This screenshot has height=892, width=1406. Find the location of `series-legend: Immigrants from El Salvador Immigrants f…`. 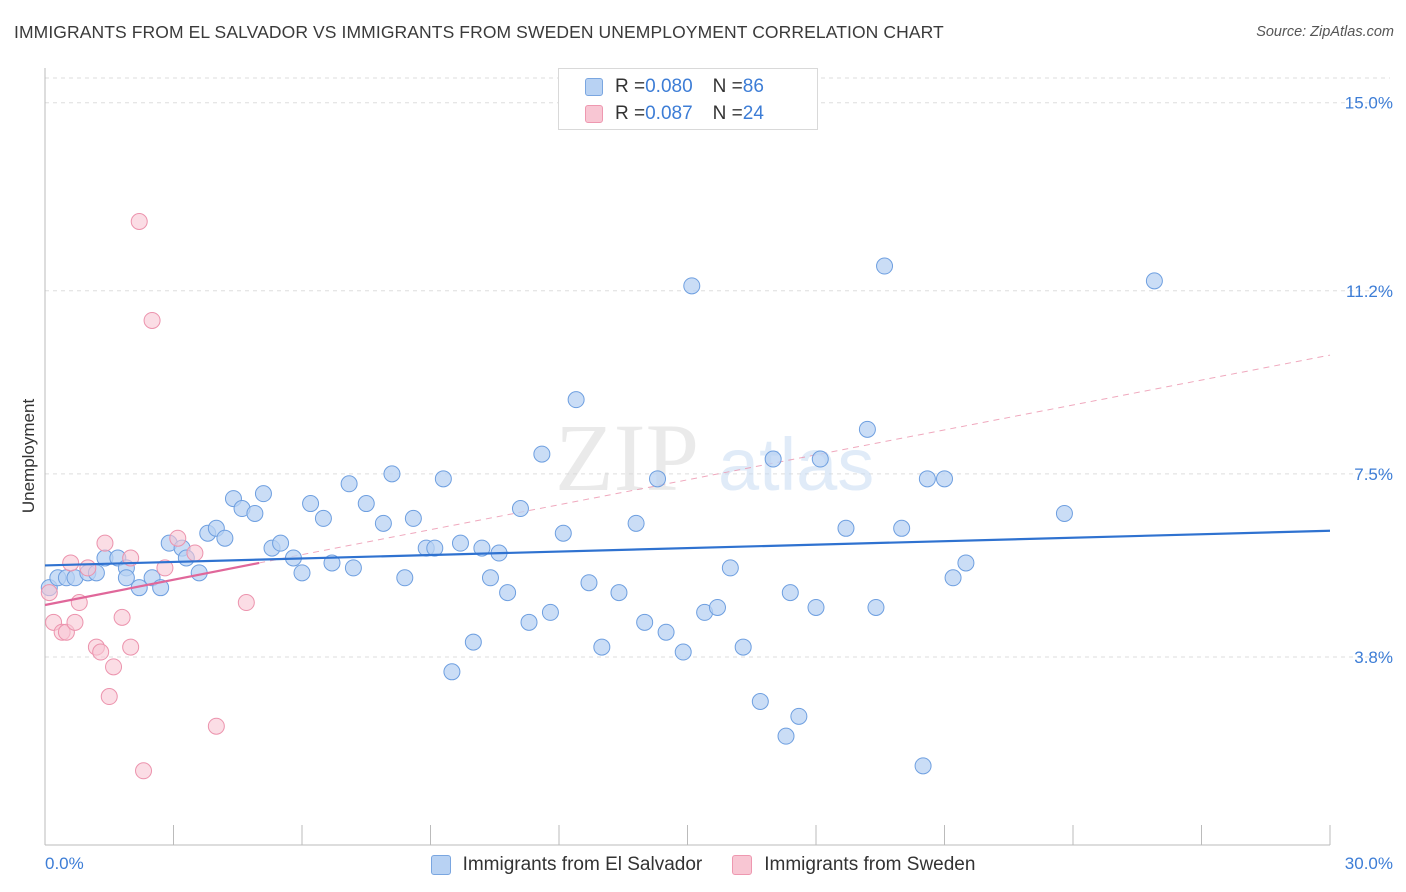

series-legend: Immigrants from El Salvador Immigrants f… is located at coordinates (703, 865).